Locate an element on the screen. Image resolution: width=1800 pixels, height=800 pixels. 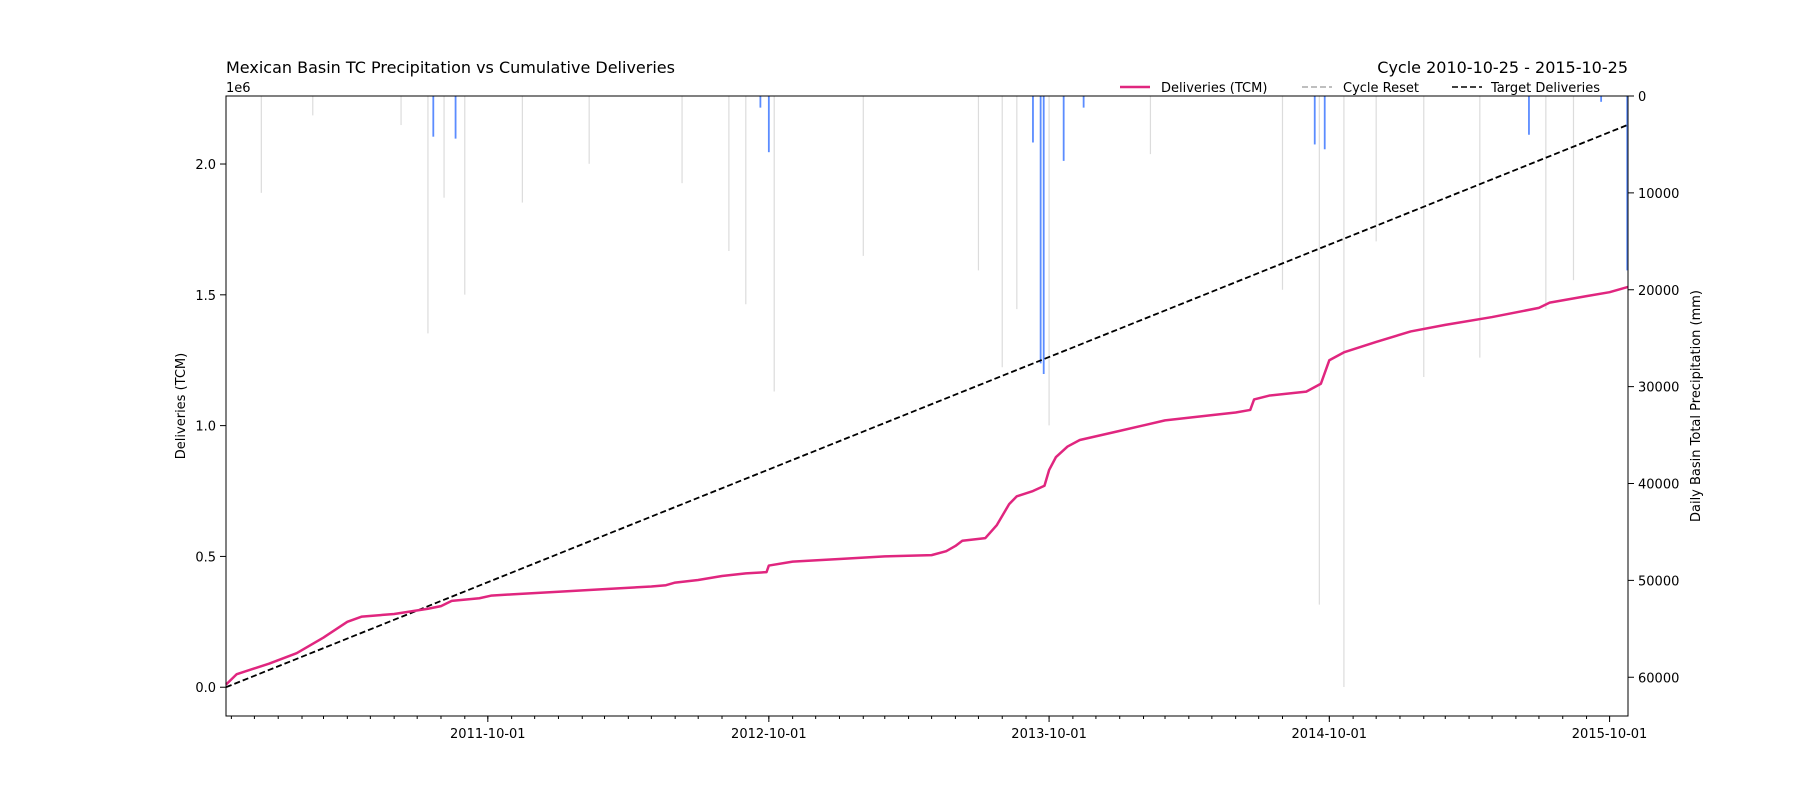
y-left-tick-label: 0.0 is located at coordinates (205, 688).